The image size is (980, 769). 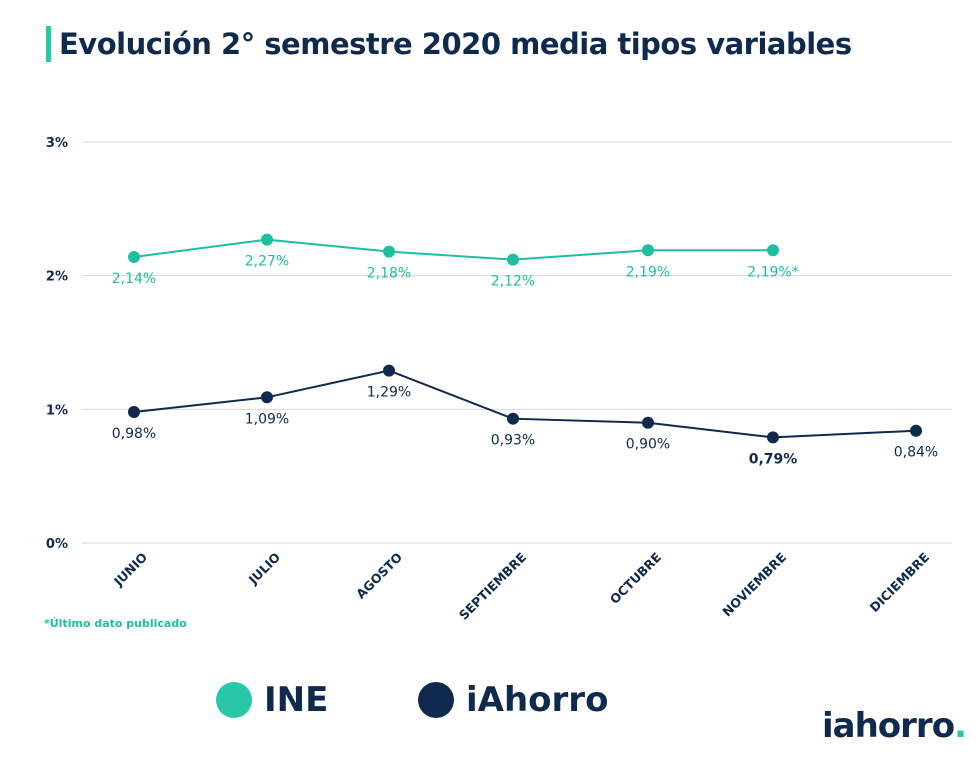 I want to click on data-label: 1,09%, so click(x=267, y=419).